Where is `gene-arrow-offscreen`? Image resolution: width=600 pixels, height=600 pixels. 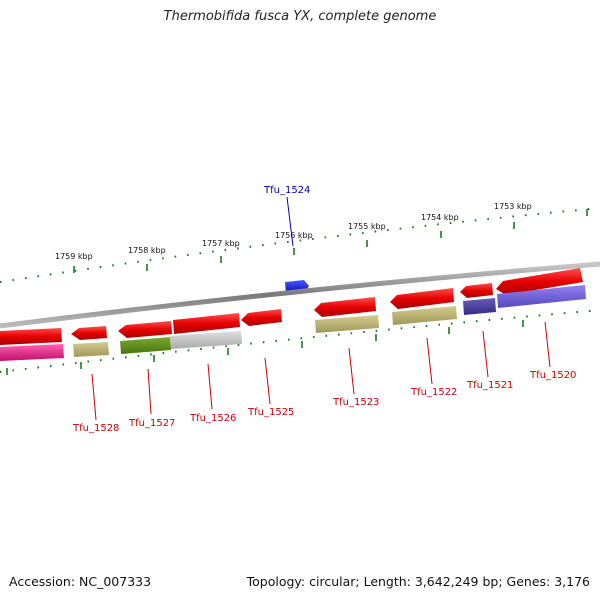 gene-arrow-offscreen is located at coordinates (31, 336).